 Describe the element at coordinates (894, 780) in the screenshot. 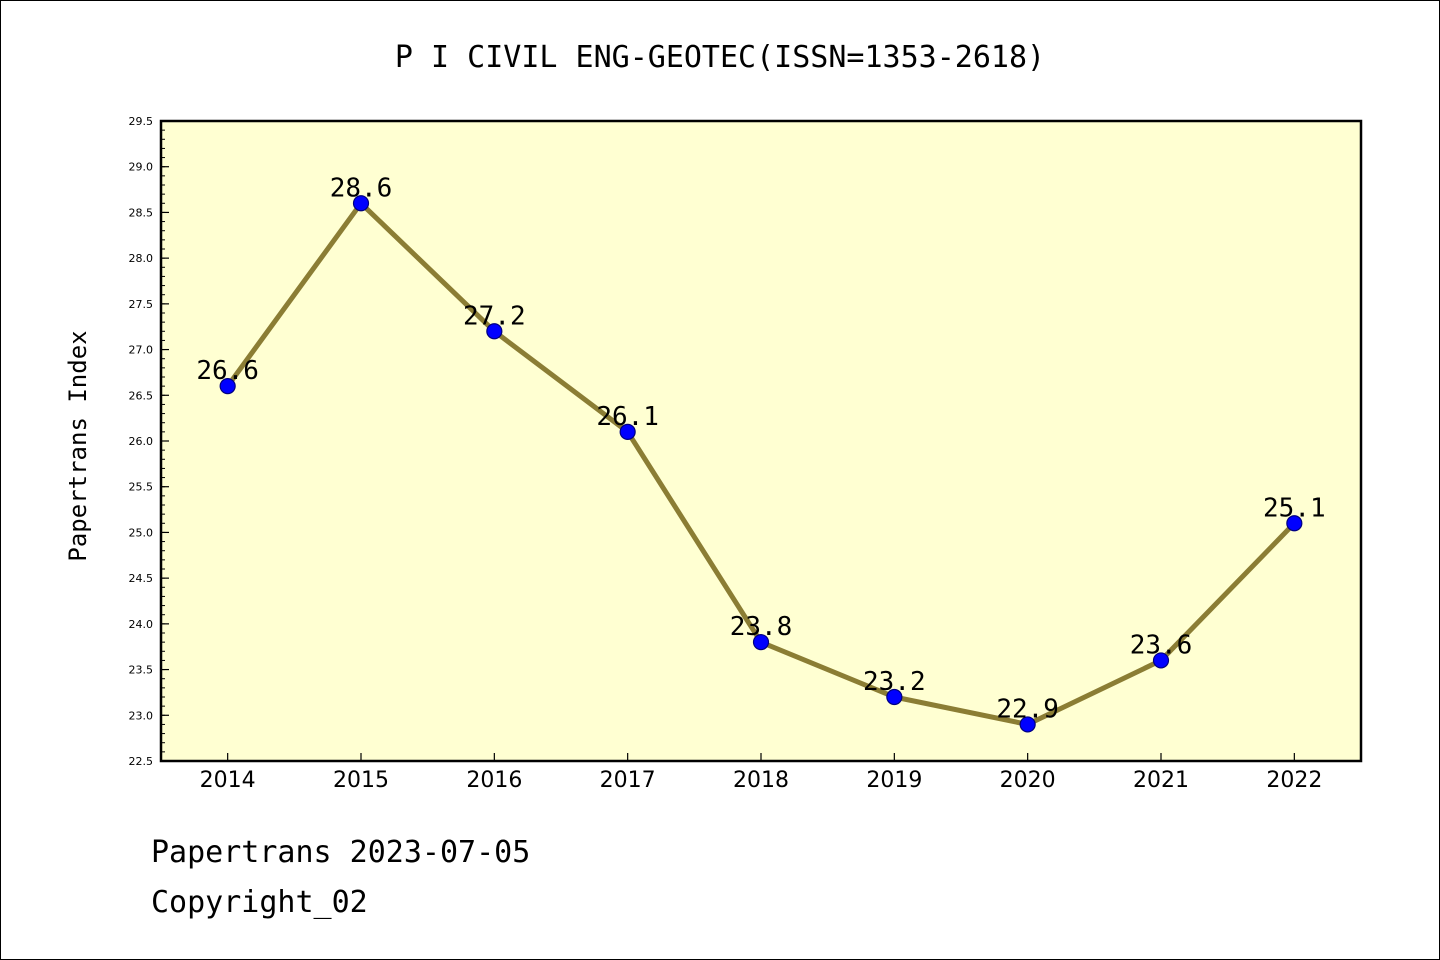

I see `x-tick-label: 2019` at that location.